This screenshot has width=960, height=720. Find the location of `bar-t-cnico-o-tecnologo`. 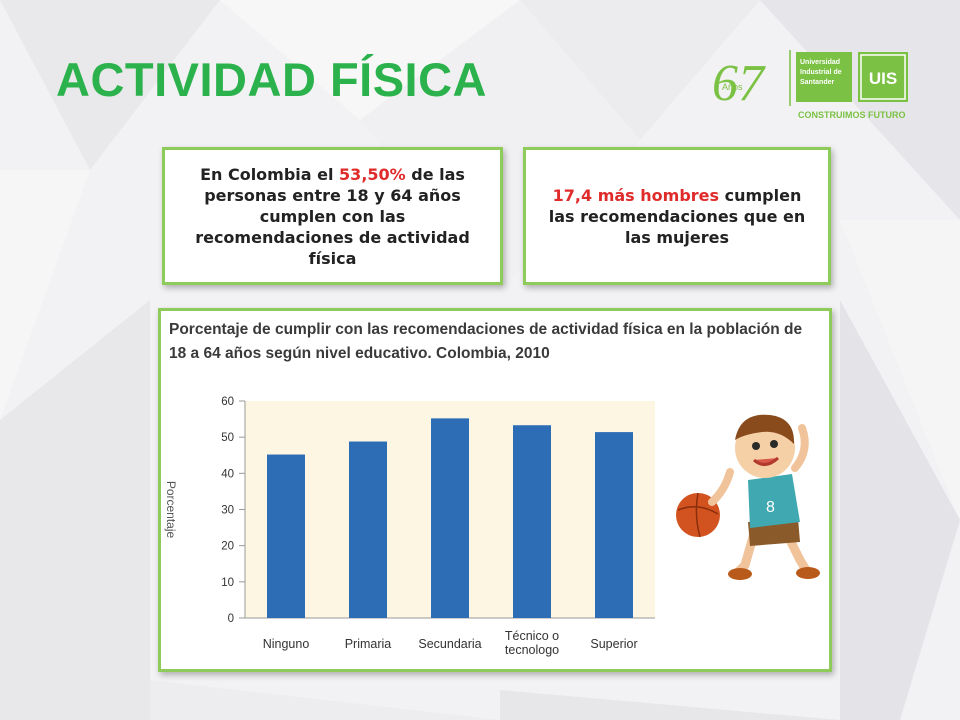

bar-t-cnico-o-tecnologo is located at coordinates (532, 521).